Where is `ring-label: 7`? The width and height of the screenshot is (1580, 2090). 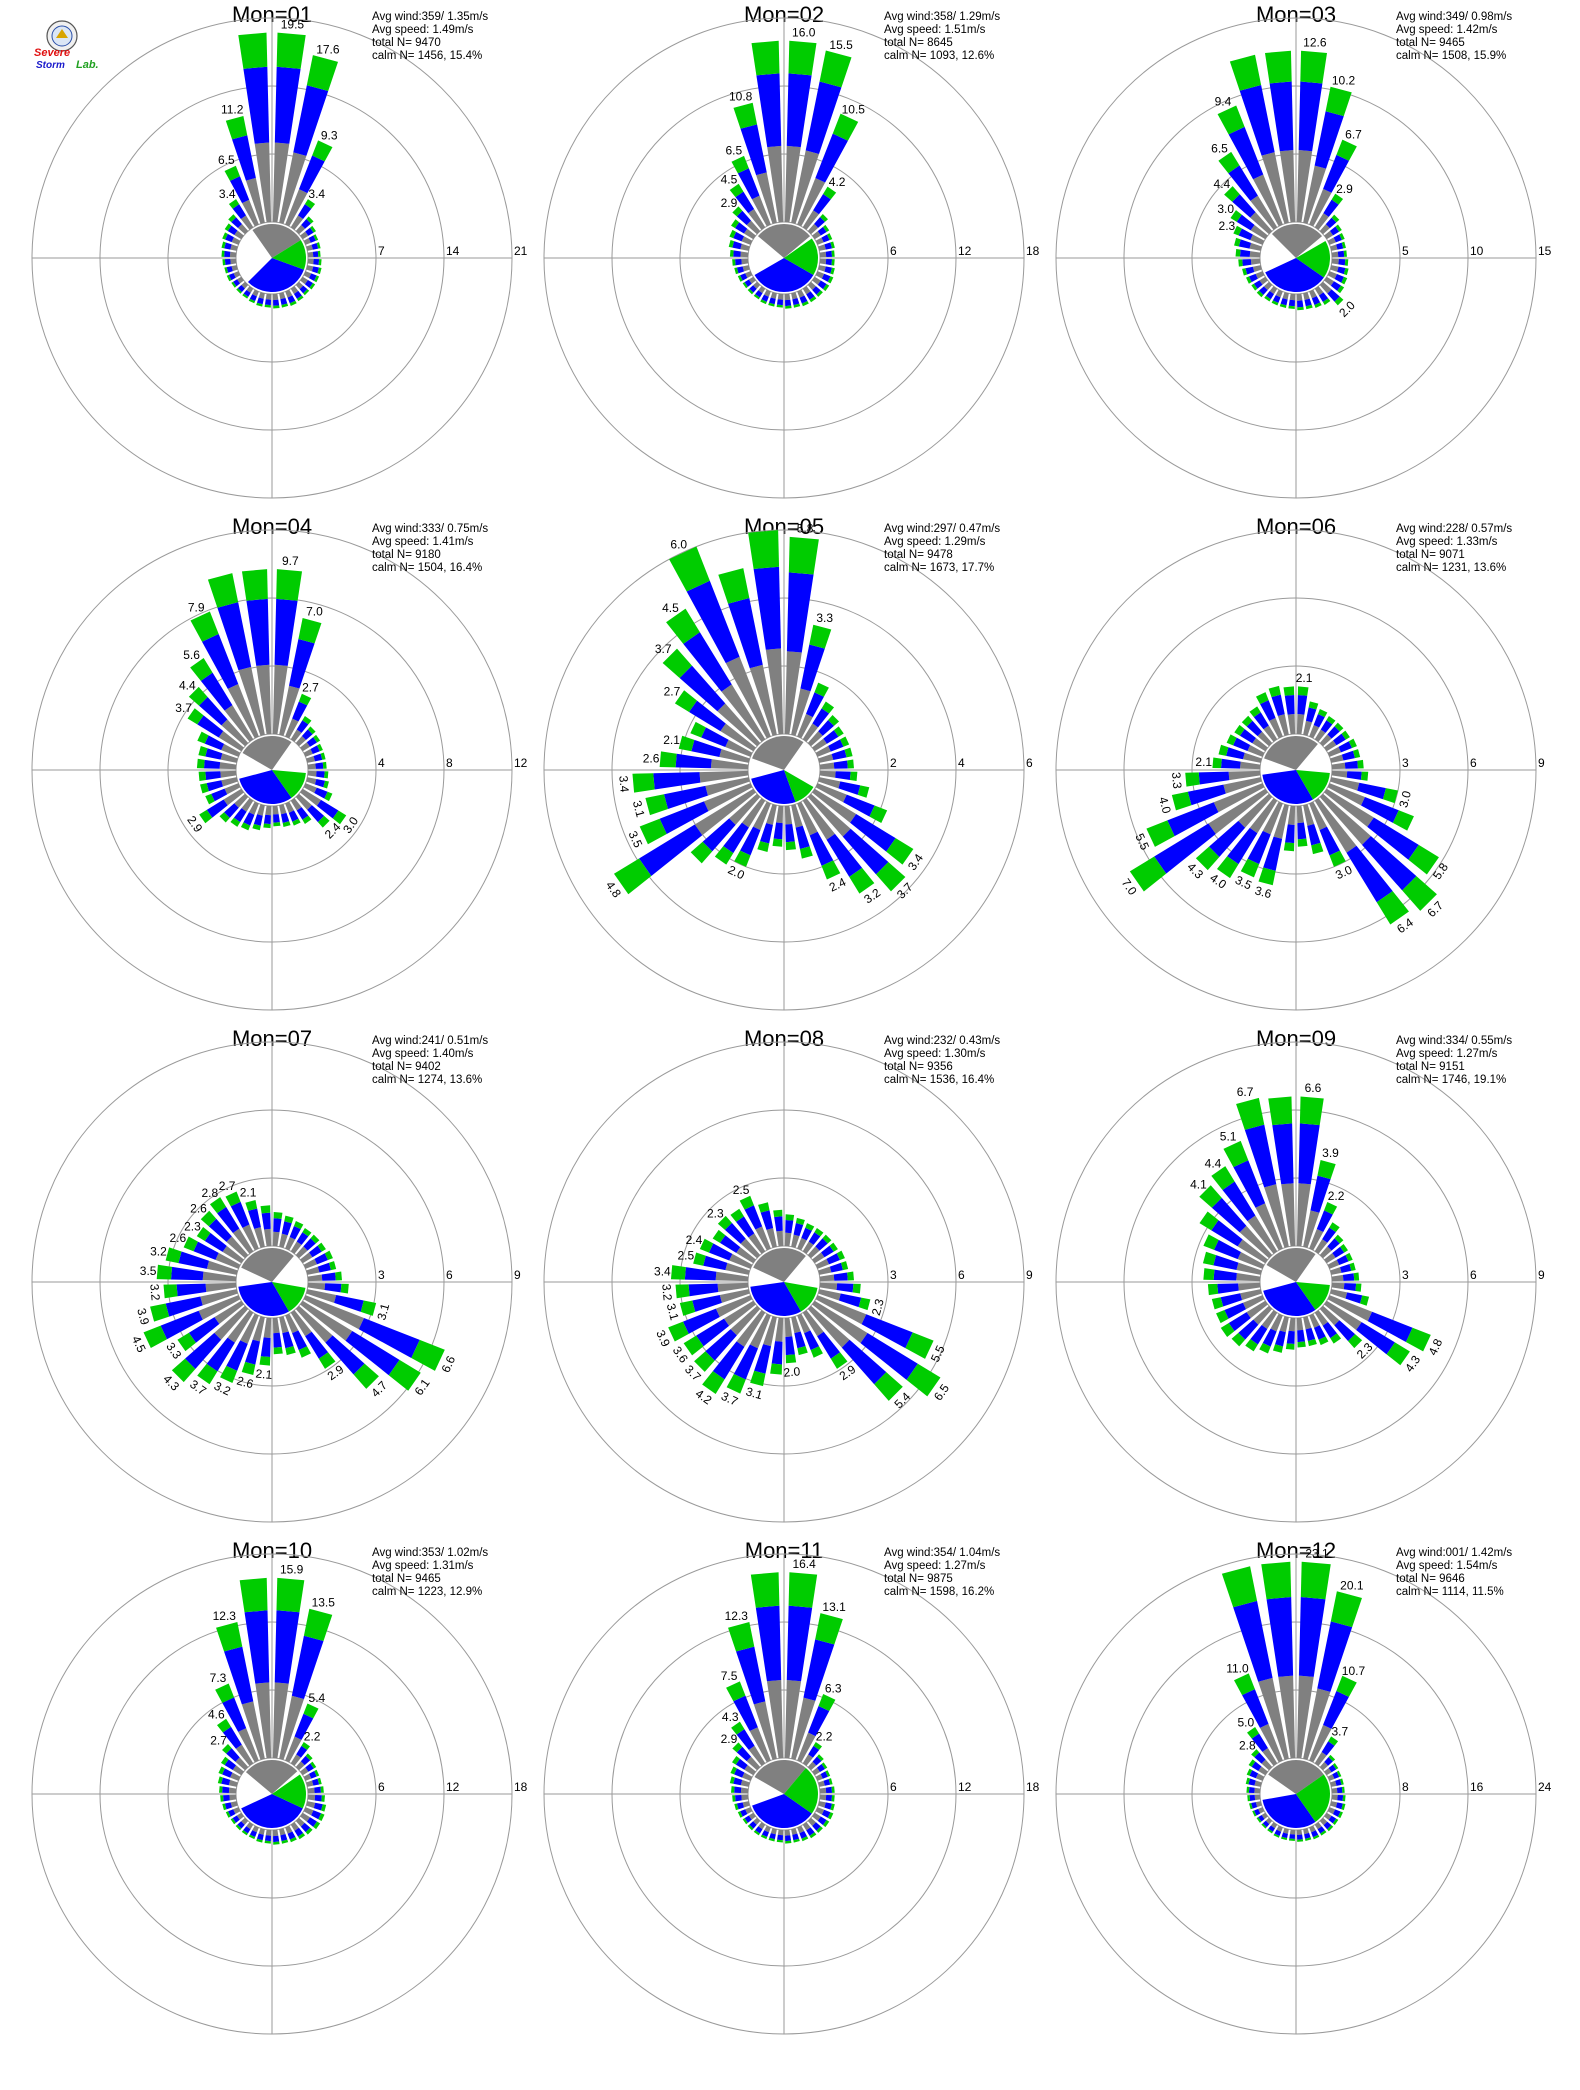
ring-label: 7 is located at coordinates (381, 251).